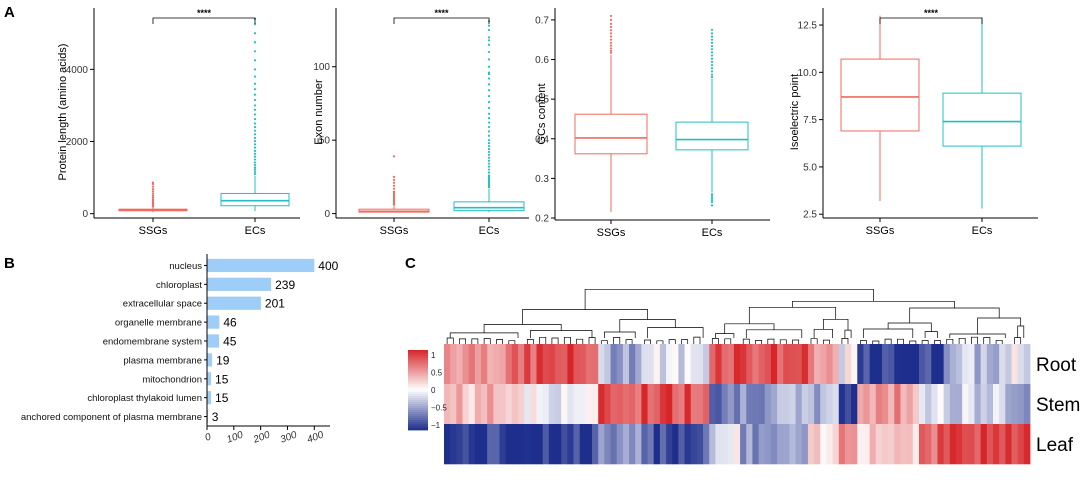 This screenshot has width=1084, height=492. Describe the element at coordinates (172, 379) in the screenshot. I see `category-label: mitochondrion` at that location.